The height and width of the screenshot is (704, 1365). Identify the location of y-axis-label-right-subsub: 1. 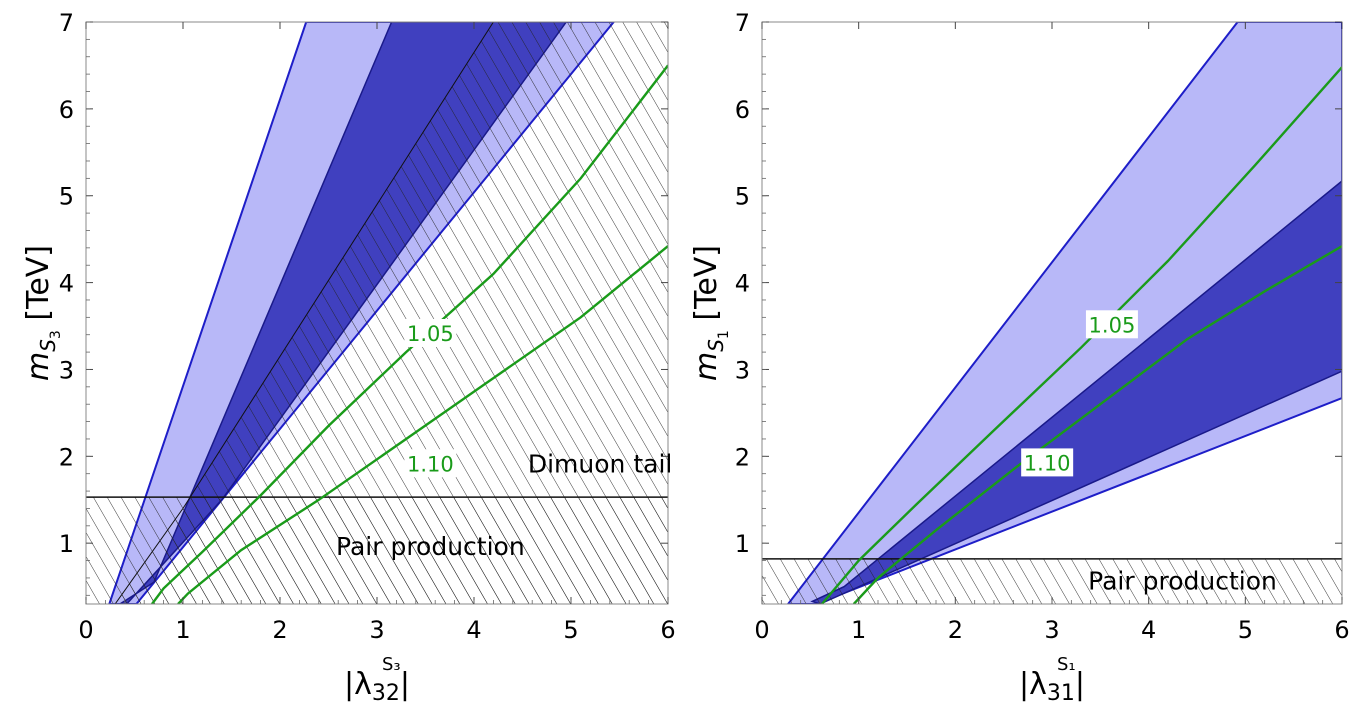
(724, 334).